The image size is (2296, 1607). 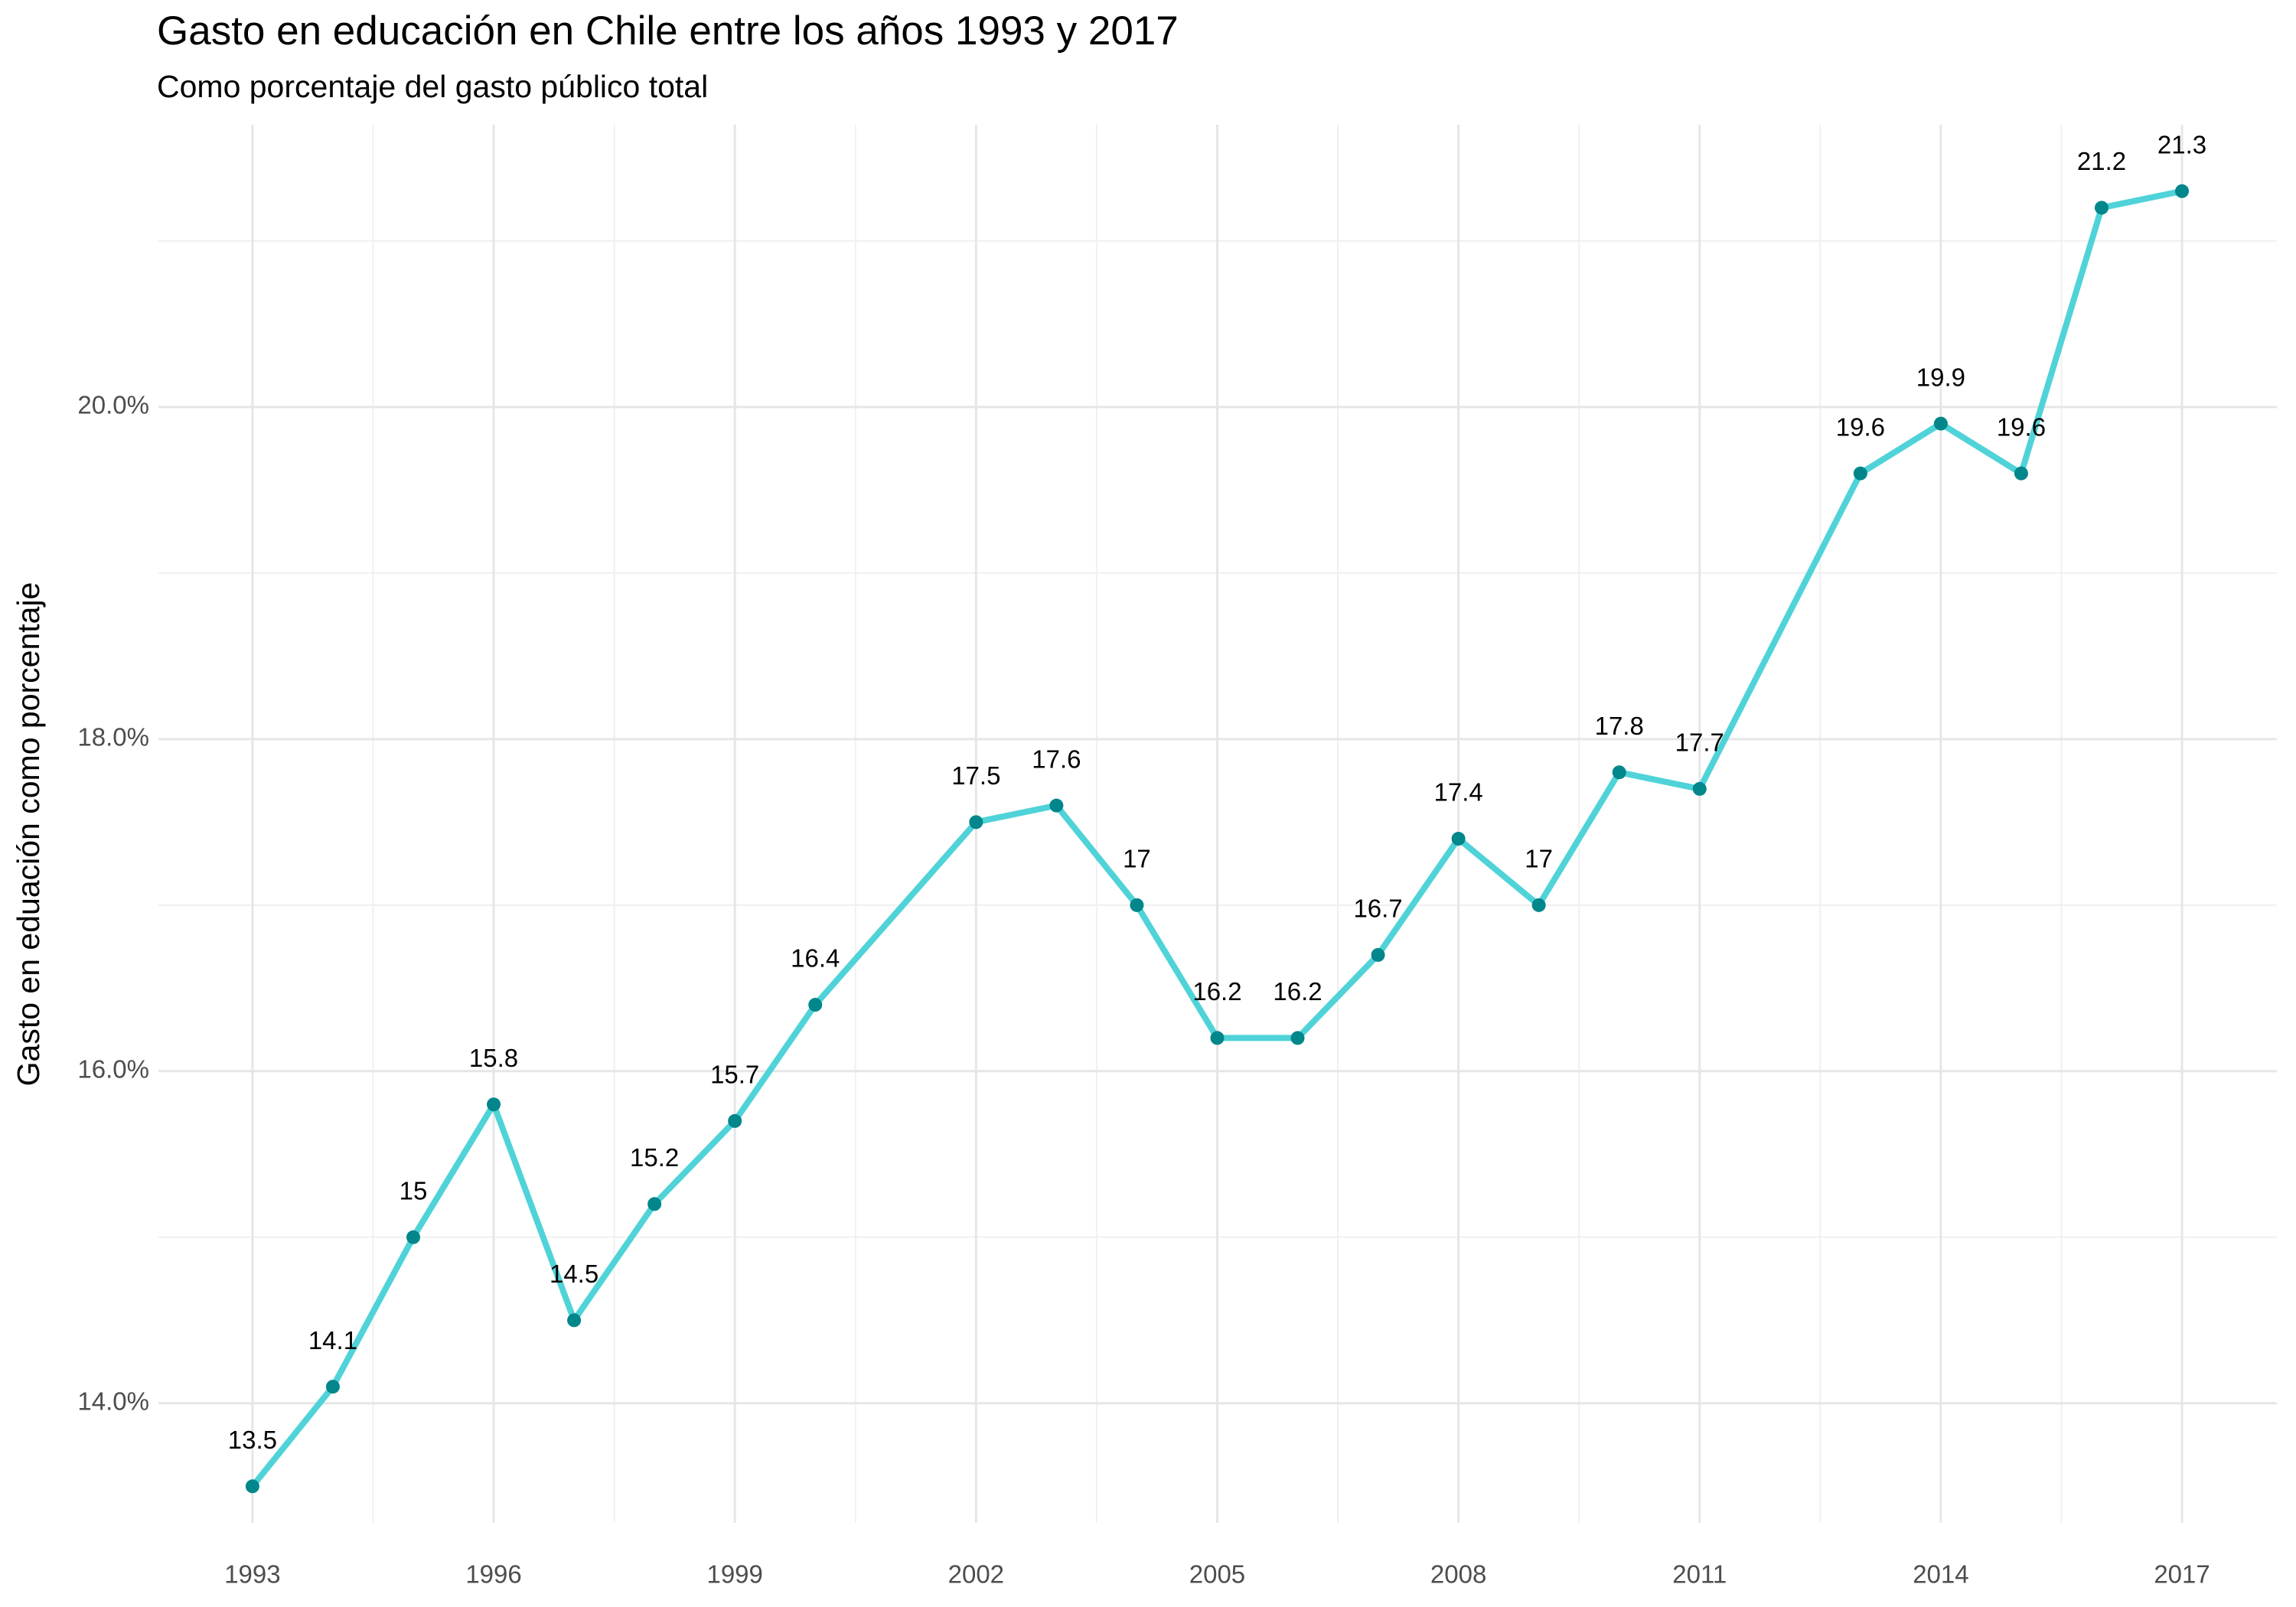 What do you see at coordinates (815, 958) in the screenshot?
I see `data-label: 16.4` at bounding box center [815, 958].